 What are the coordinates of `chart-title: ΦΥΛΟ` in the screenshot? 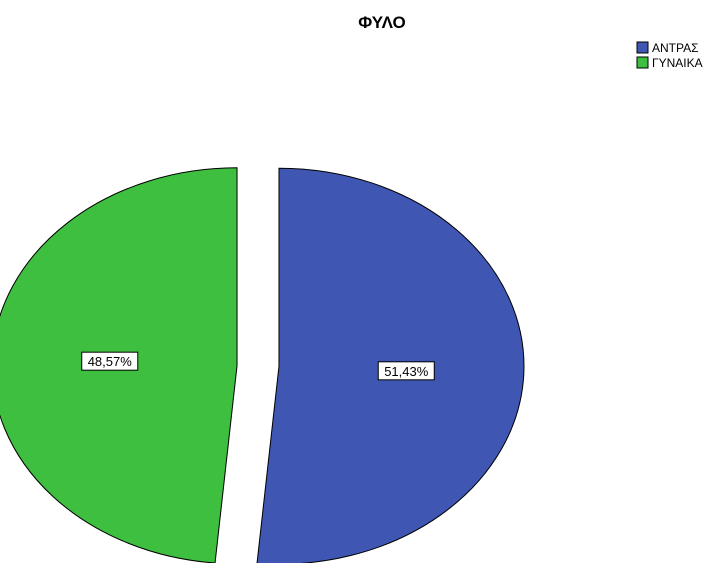 It's located at (381, 22).